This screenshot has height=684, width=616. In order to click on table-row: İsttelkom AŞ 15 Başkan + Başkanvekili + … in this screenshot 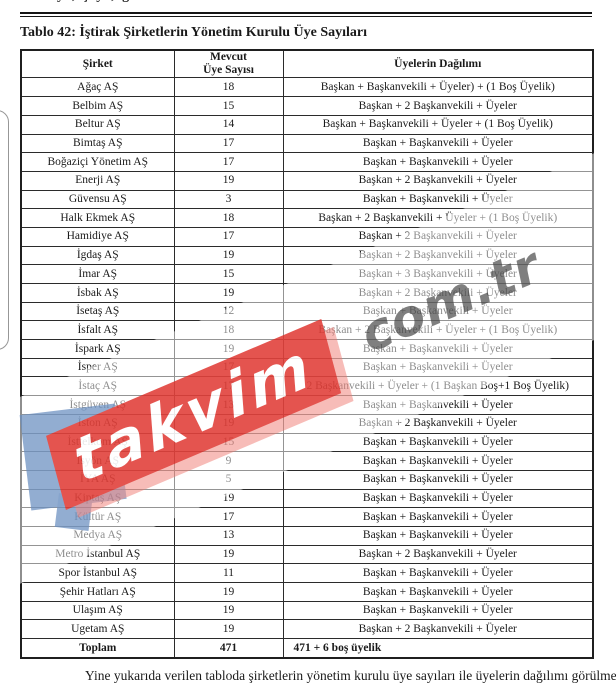, I will do `click(307, 442)`.